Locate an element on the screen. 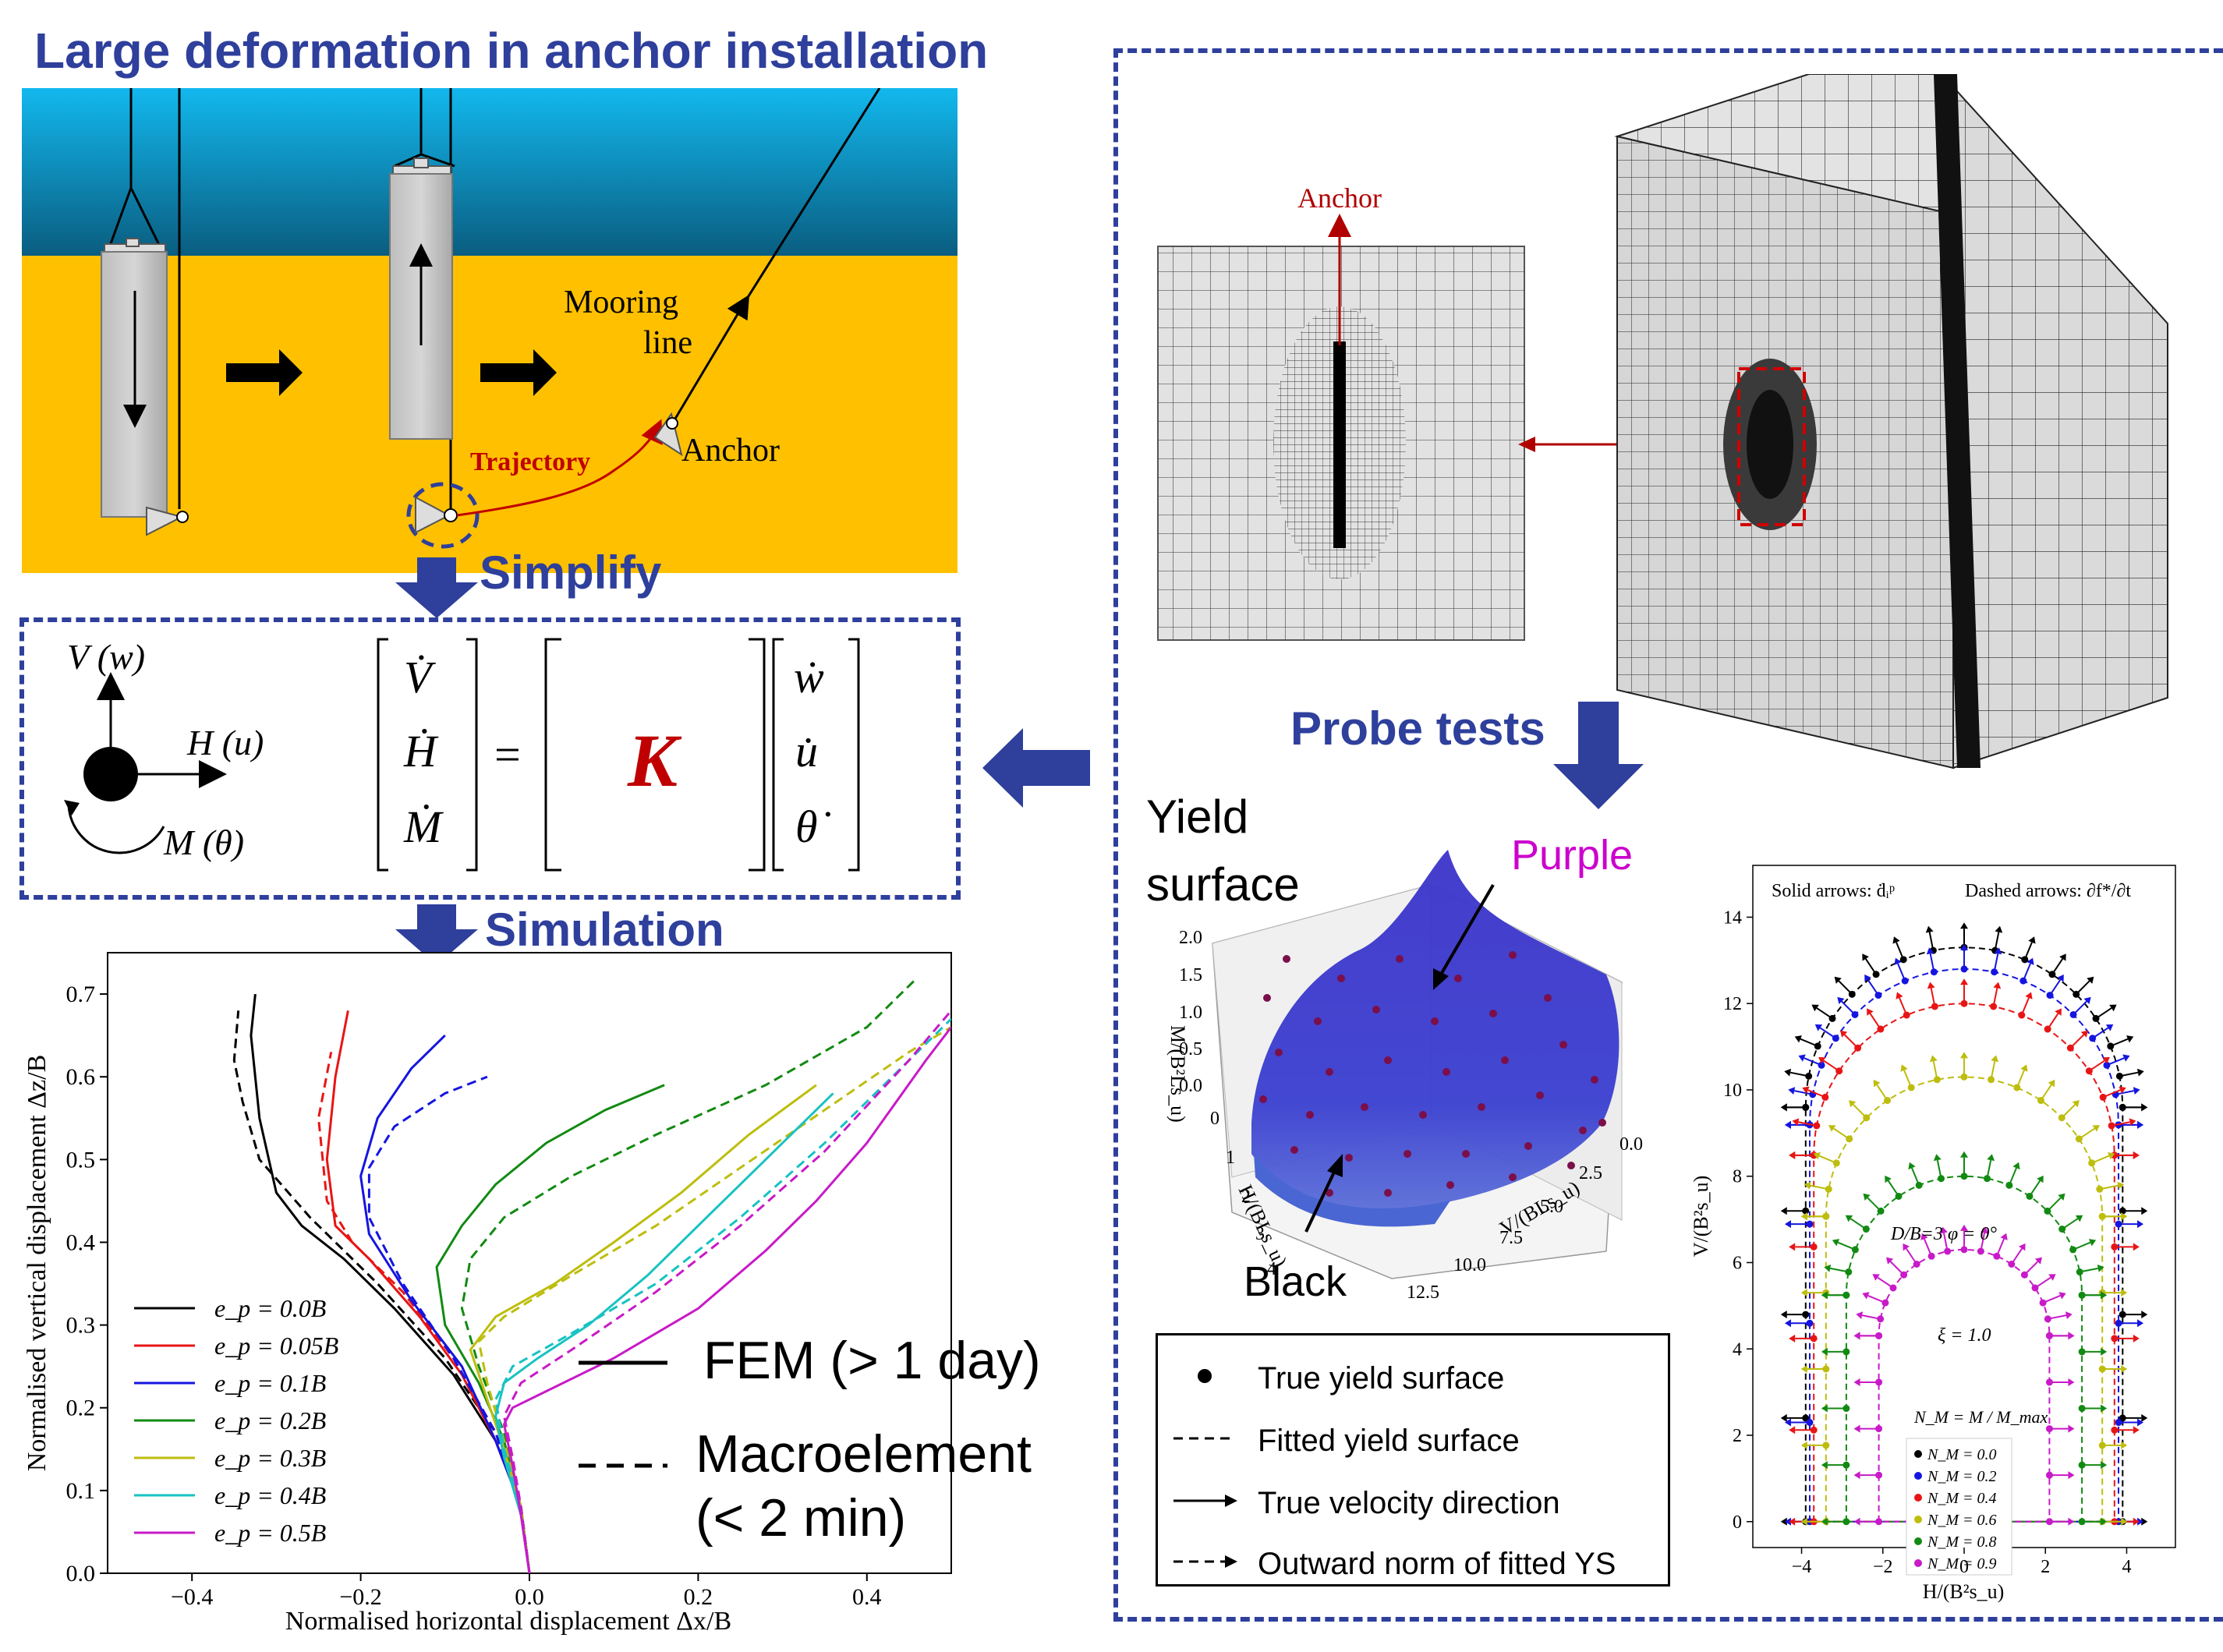 The height and width of the screenshot is (1652, 2223). flow-x-axis-label: H/(B²s_u) is located at coordinates (1964, 1591).